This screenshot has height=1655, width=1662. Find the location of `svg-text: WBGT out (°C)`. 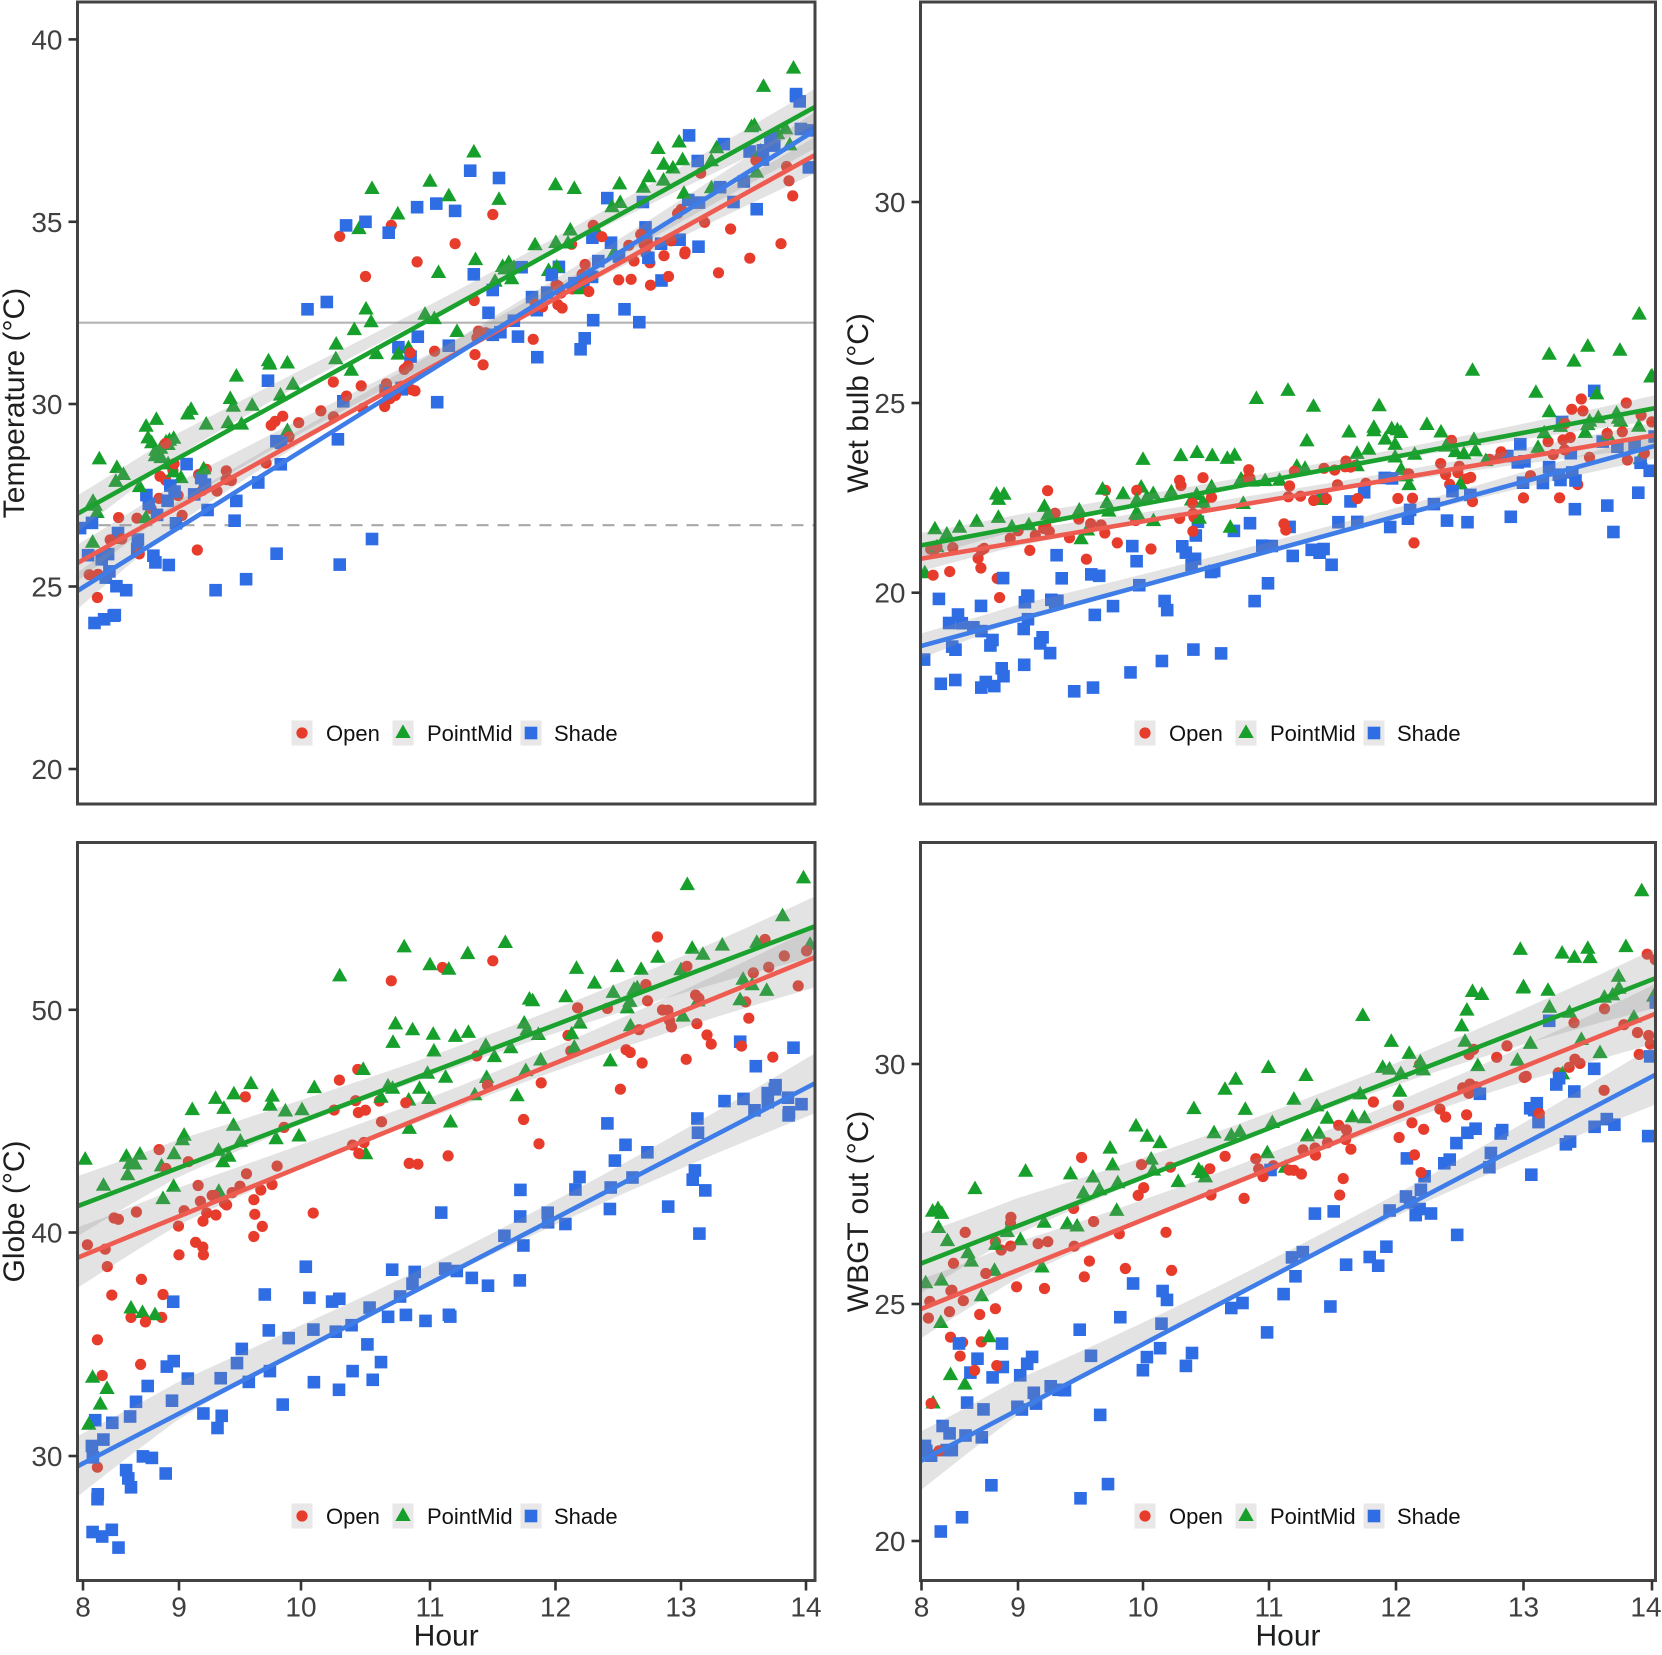

svg-text: WBGT out (°C) is located at coordinates (858, 1211).